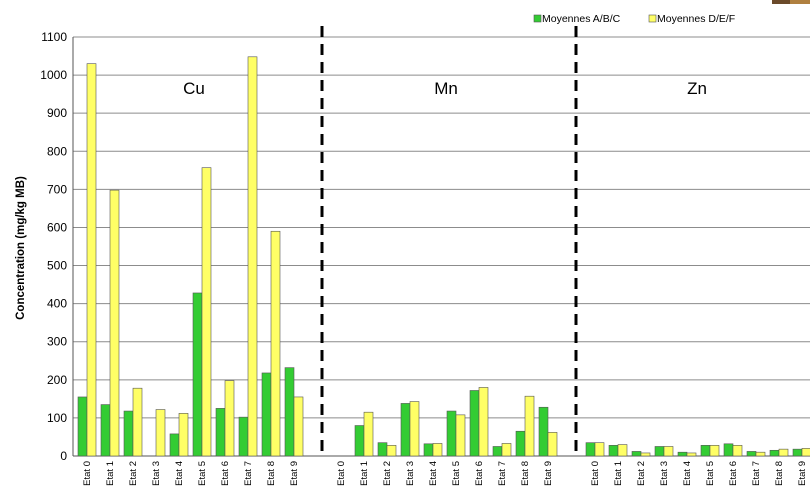 This screenshot has height=501, width=810. I want to click on y-tick-label: 1100, so click(54, 37).